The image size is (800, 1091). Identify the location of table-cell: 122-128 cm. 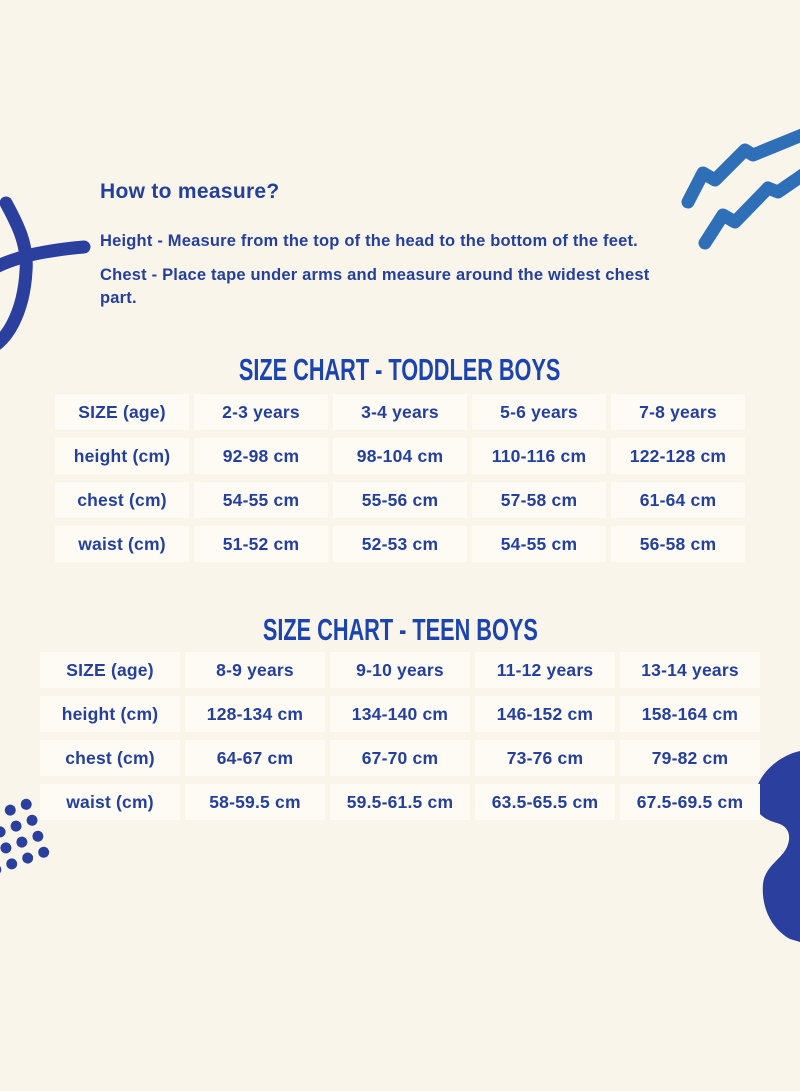
(678, 456).